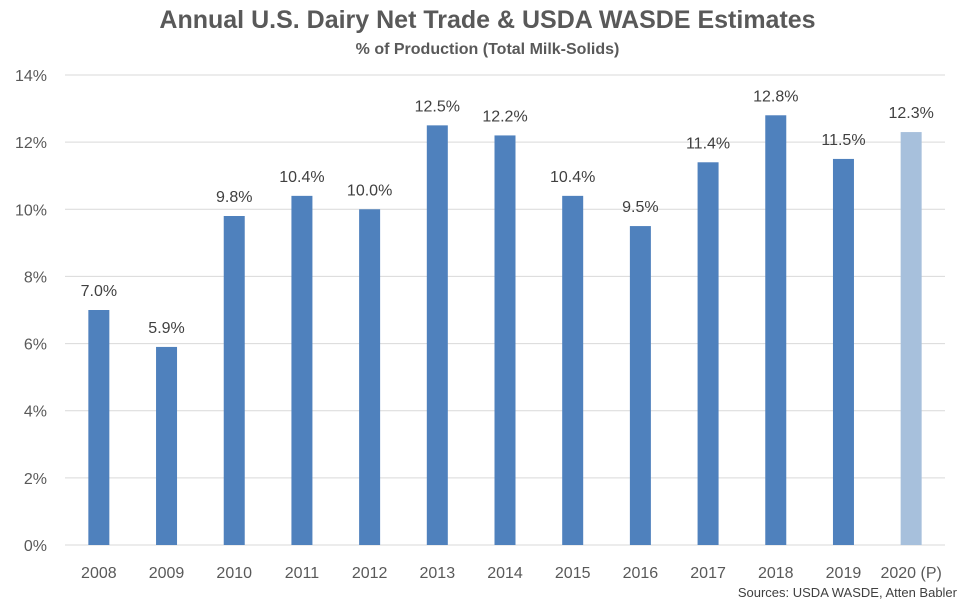 The width and height of the screenshot is (975, 606). I want to click on x-tick-label: 2011, so click(302, 573).